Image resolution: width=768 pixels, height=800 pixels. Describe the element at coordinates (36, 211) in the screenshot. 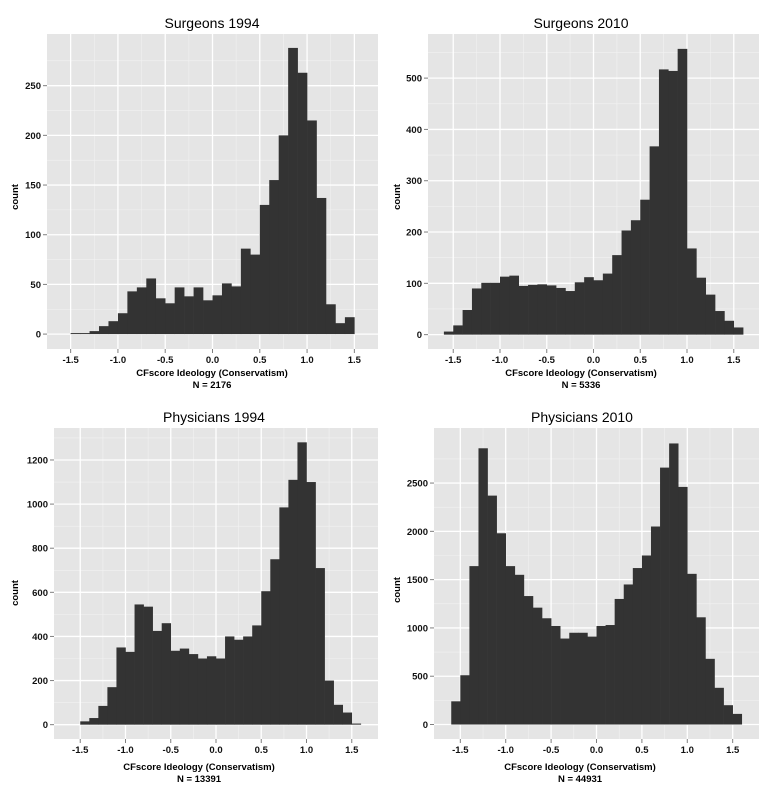

I see `y-axis-ticks: 0 50 100 150 200 250` at that location.